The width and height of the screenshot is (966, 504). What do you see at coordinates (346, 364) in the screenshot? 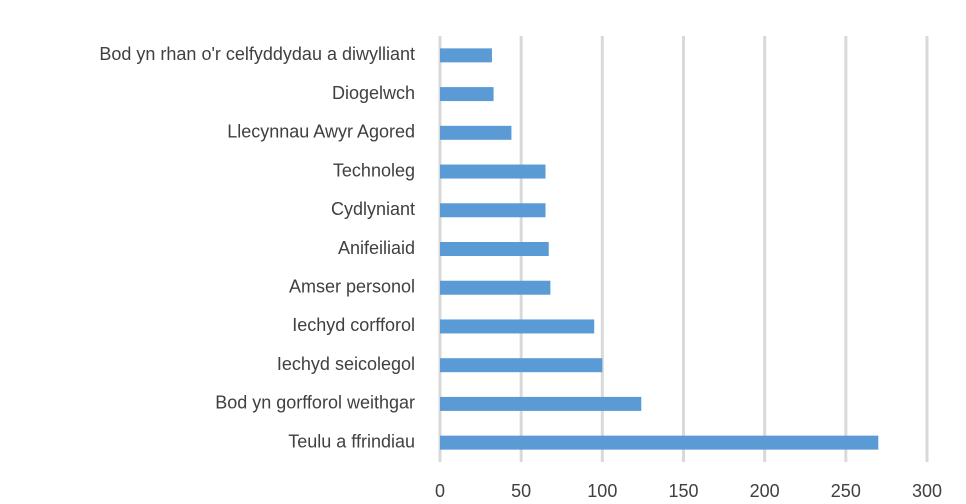
I see `y-tick-label: Iechyd seicolegol` at bounding box center [346, 364].